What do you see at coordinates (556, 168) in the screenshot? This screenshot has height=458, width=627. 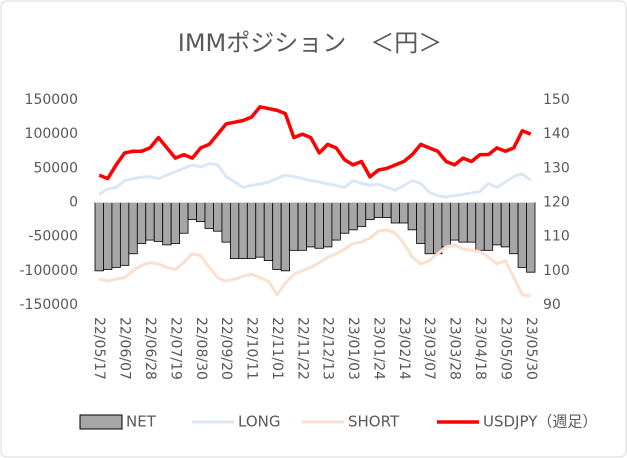 I see `y2-tick-label: 130` at bounding box center [556, 168].